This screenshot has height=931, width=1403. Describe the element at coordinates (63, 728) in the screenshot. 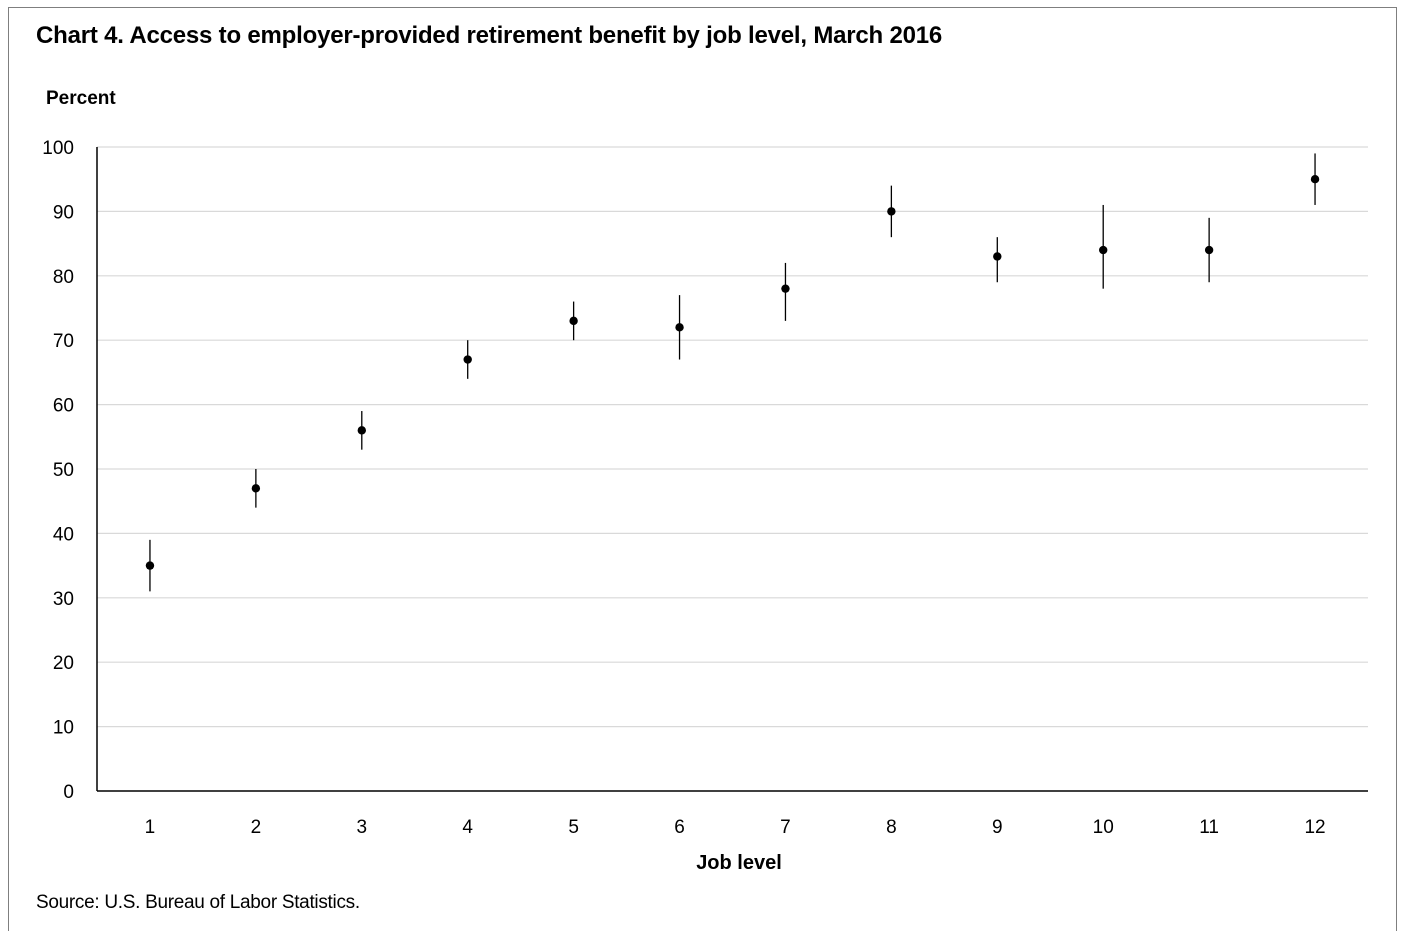

I see `y-tick-label: 10` at that location.